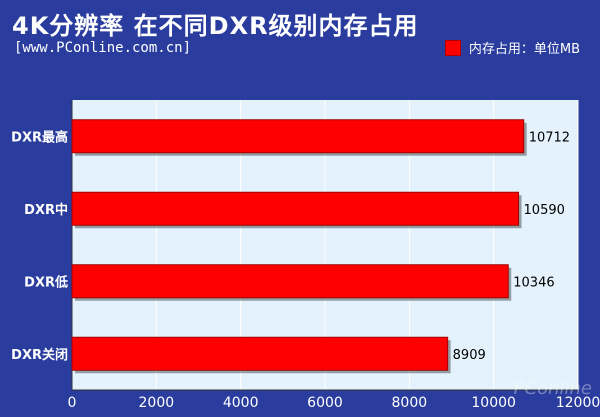 The image size is (600, 417). I want to click on legend-swatch, so click(452, 47).